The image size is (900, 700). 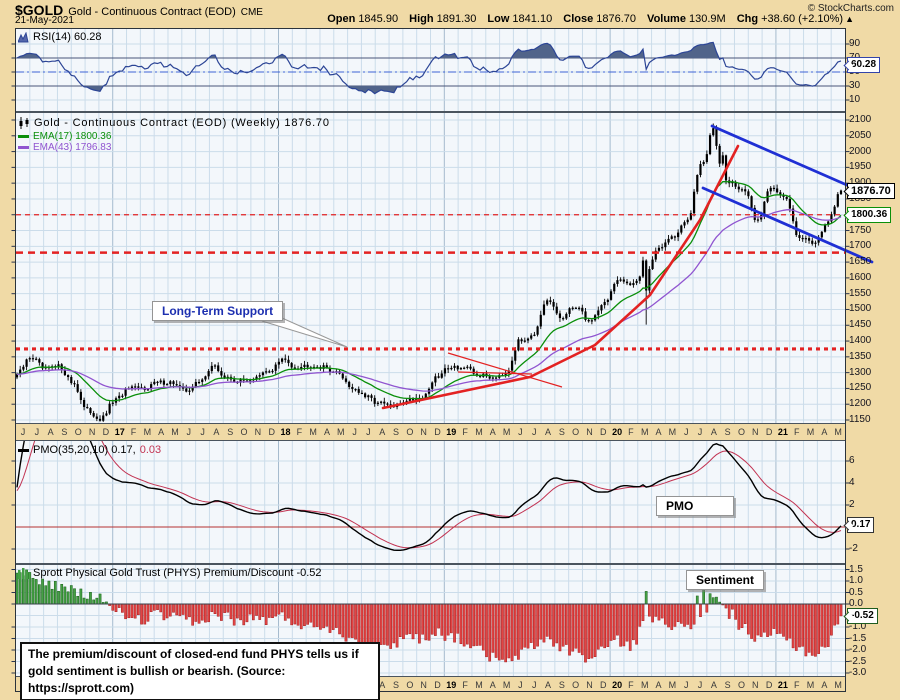 What do you see at coordinates (72, 136) in the screenshot?
I see `ema17-label: EMA(17) 1800.36` at bounding box center [72, 136].